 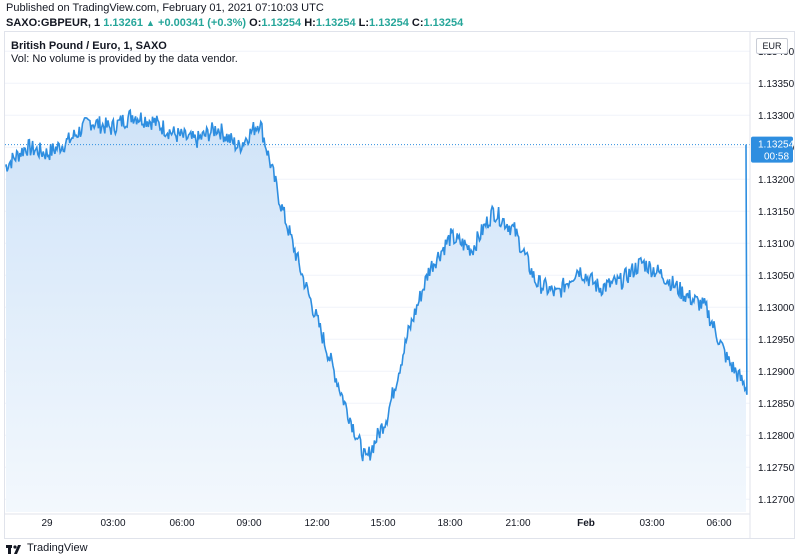 What do you see at coordinates (776, 308) in the screenshot?
I see `y-tick-label: 1.13000` at bounding box center [776, 308].